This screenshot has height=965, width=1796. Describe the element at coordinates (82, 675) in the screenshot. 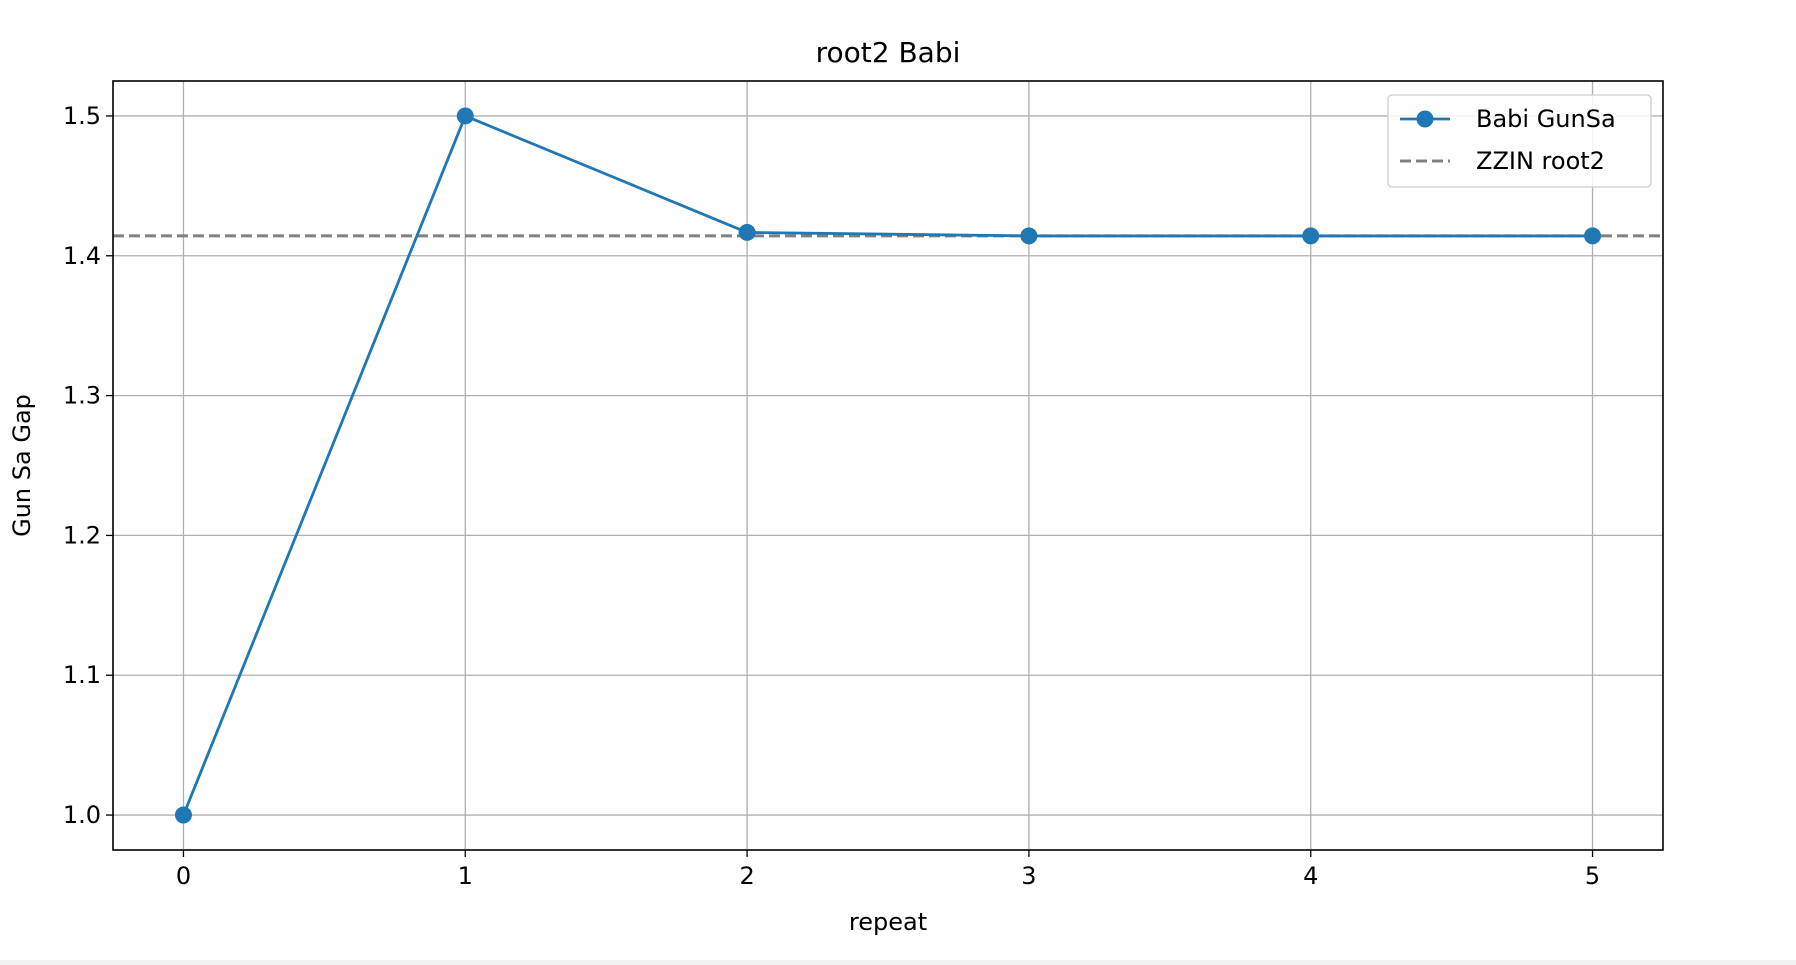

I see `y-tick-label: 1.1` at that location.